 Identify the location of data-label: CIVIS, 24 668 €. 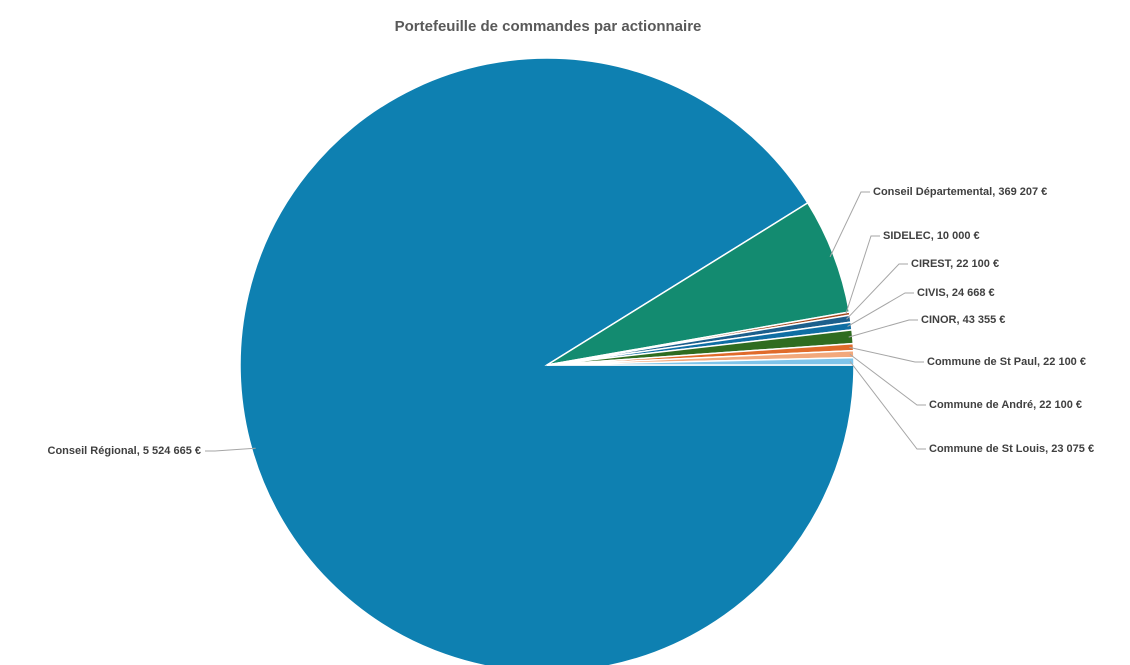
(956, 293).